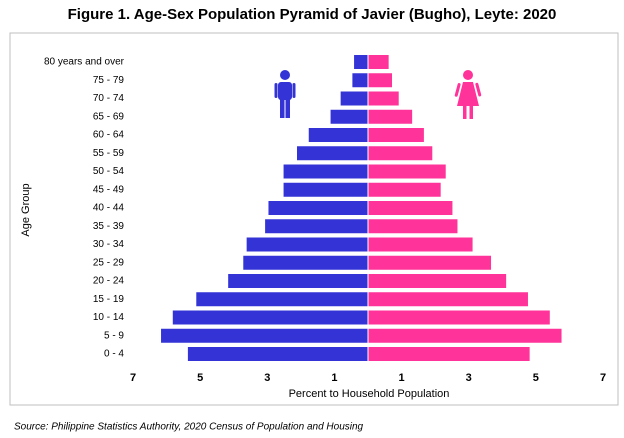  What do you see at coordinates (26, 209) in the screenshot?
I see `y-axis-label: Age Group` at bounding box center [26, 209].